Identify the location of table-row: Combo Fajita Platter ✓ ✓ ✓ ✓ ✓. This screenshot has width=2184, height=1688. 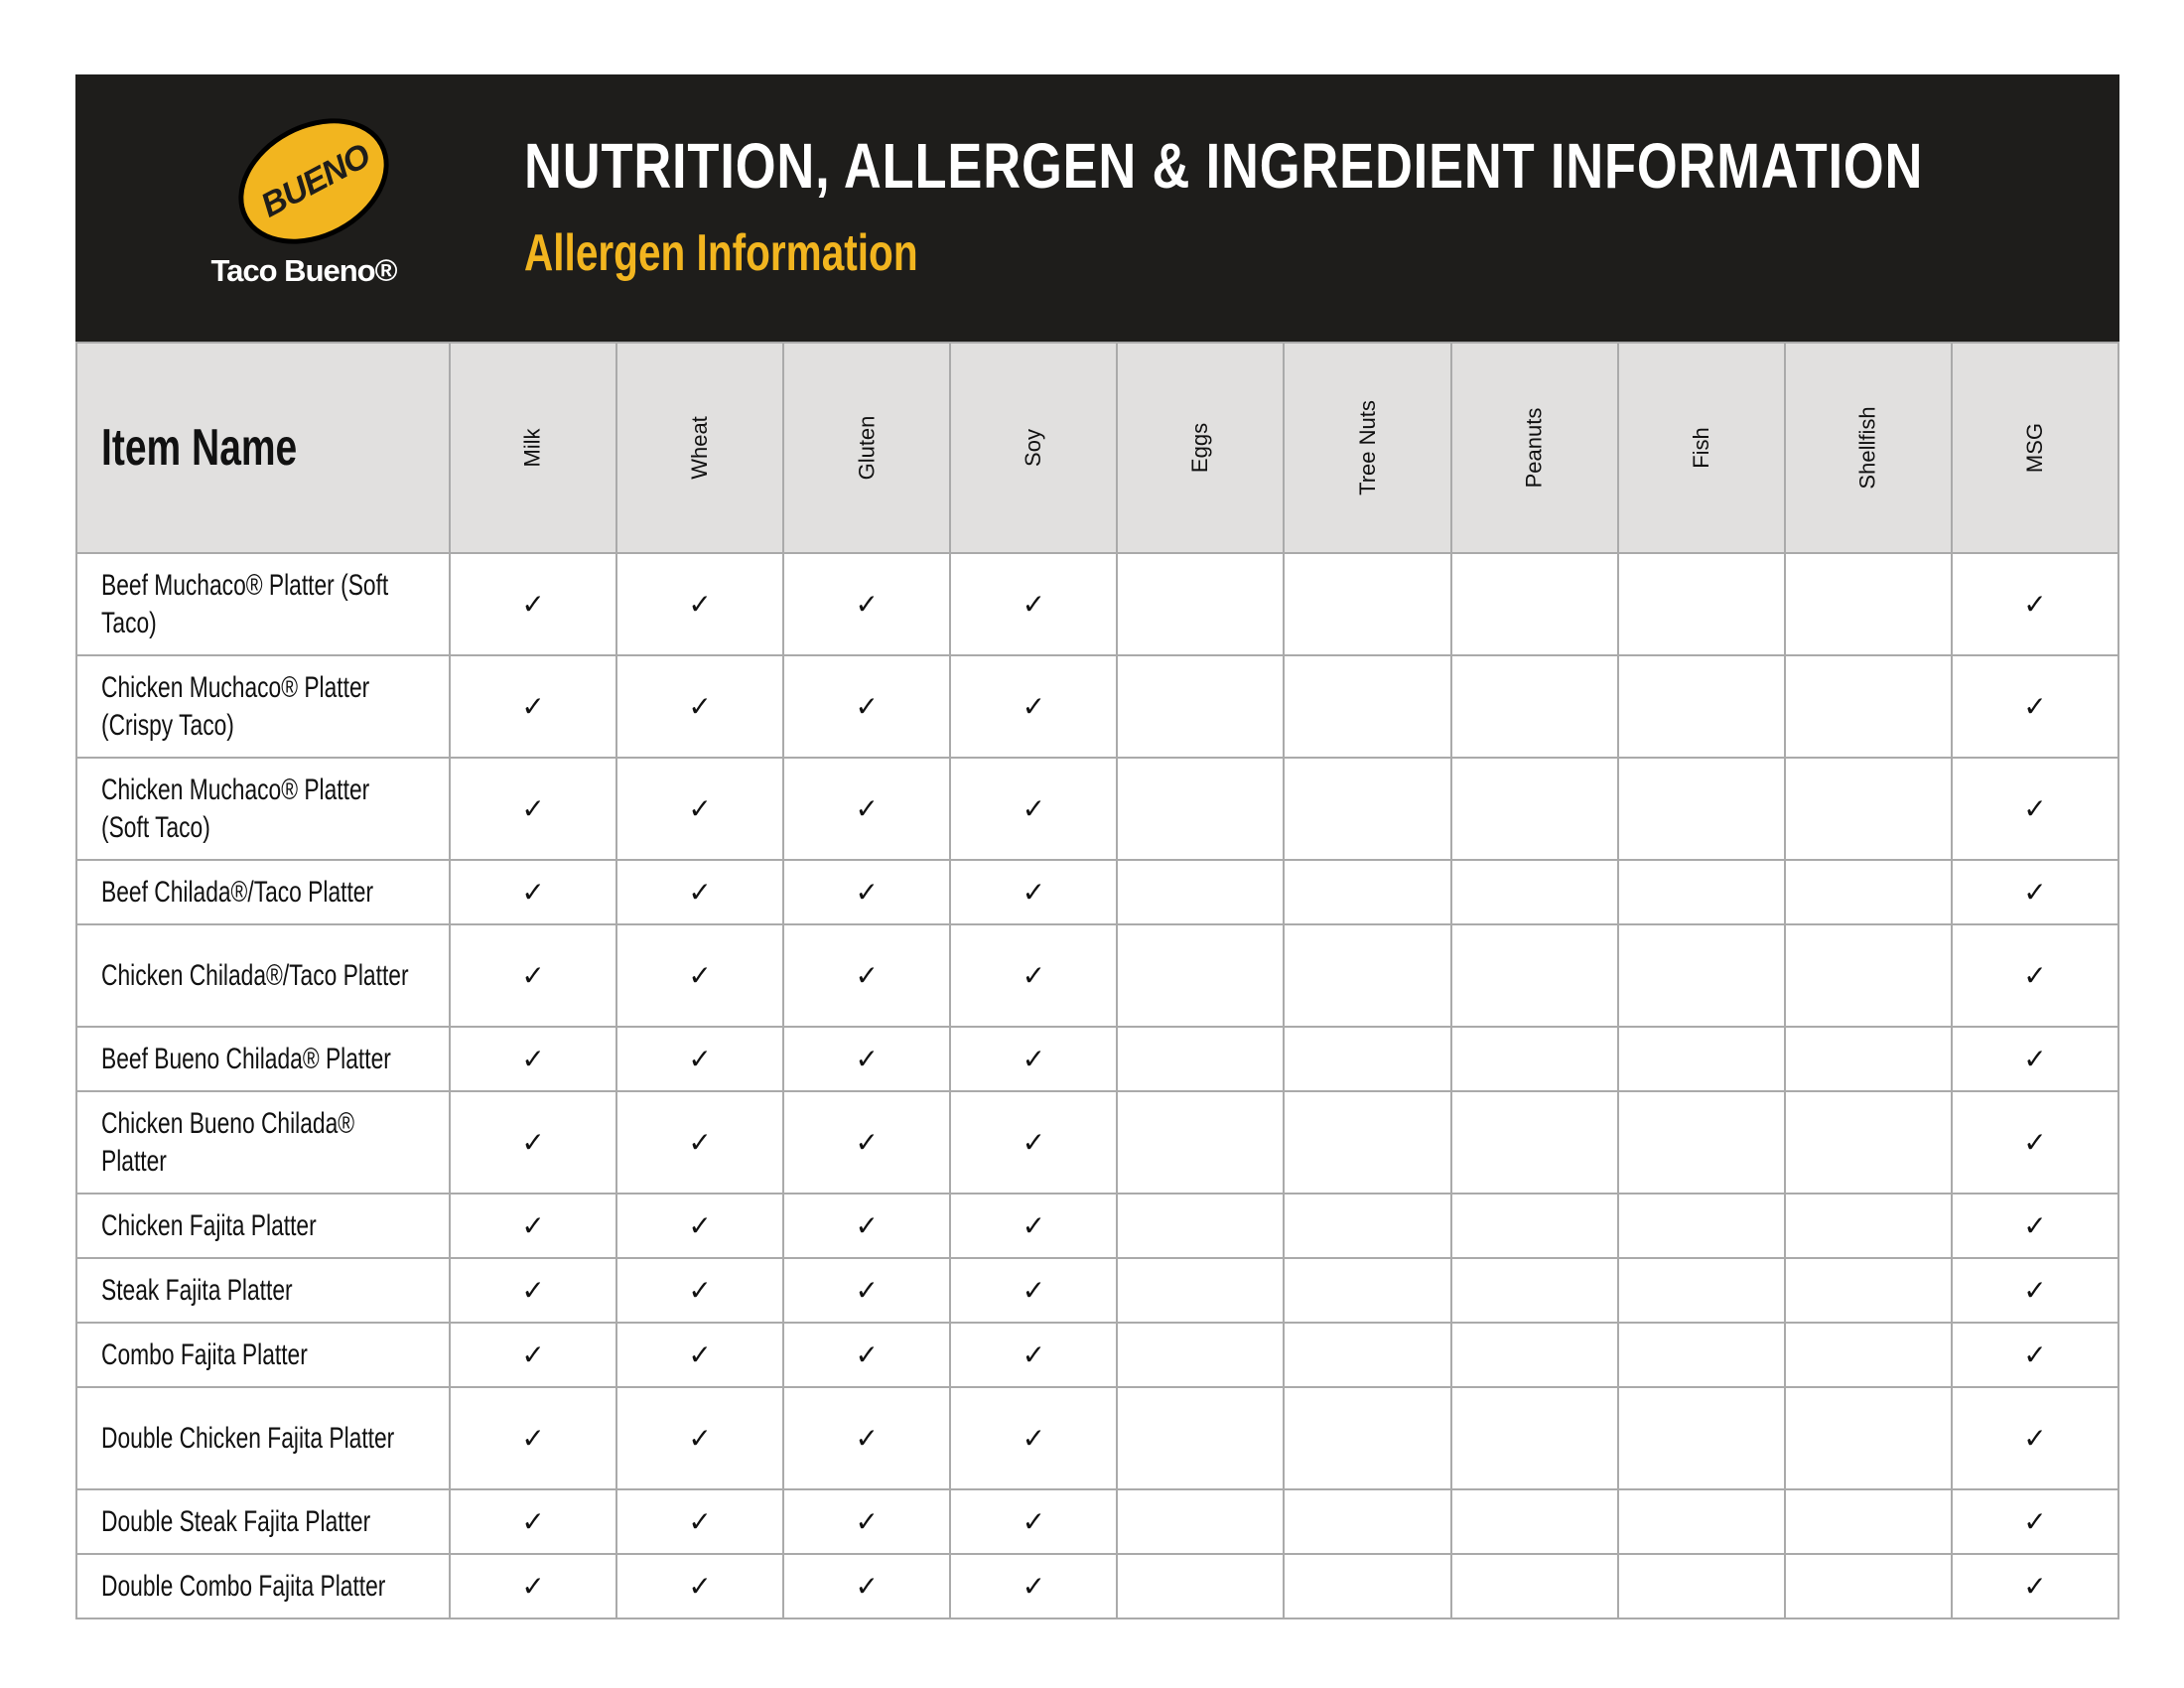
(1097, 1355).